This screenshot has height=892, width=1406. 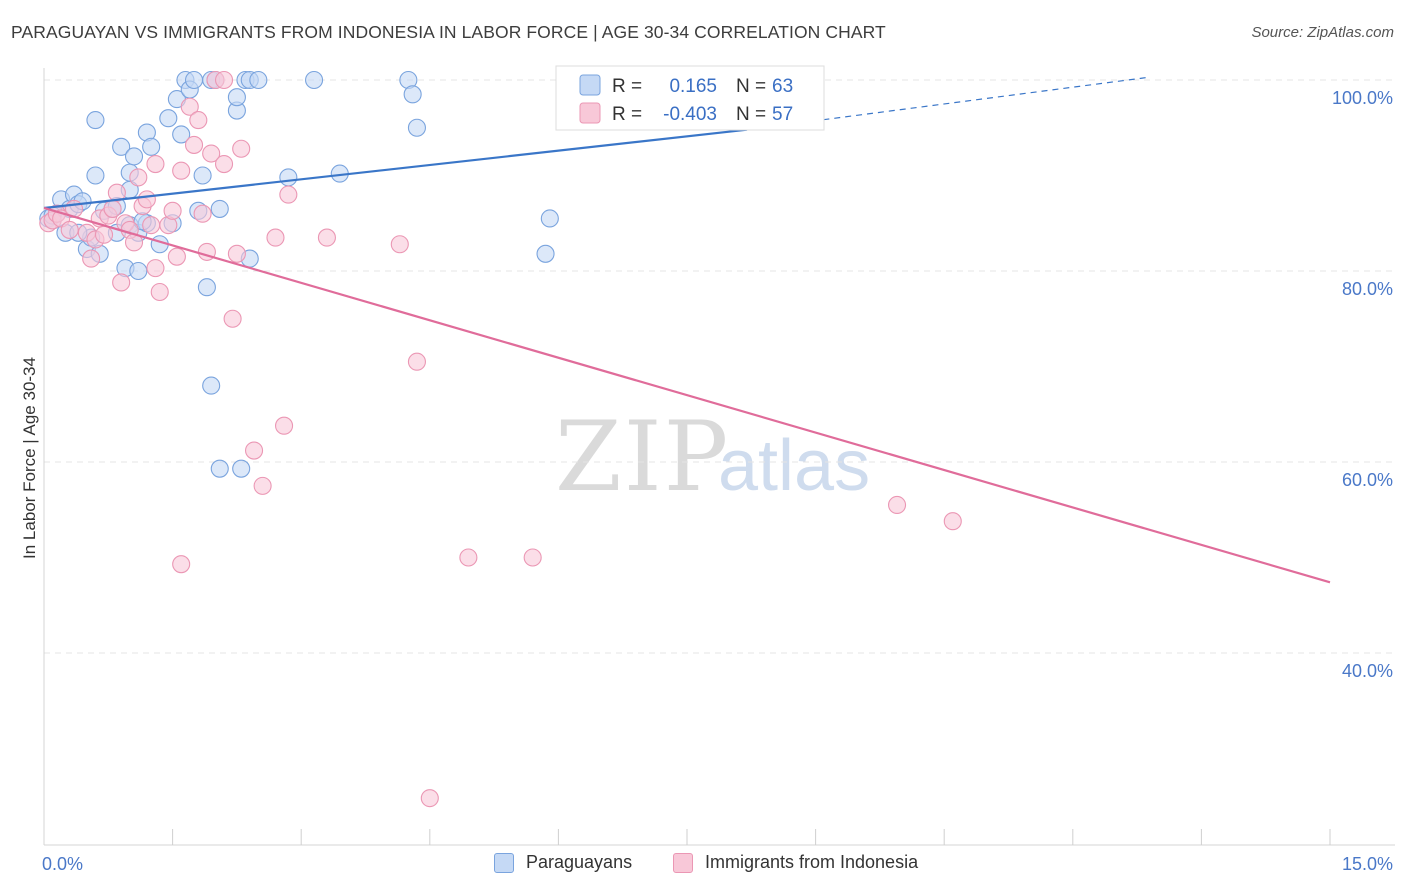 I want to click on legend-label-indonesia: Immigrants from Indonesia, so click(x=812, y=862).